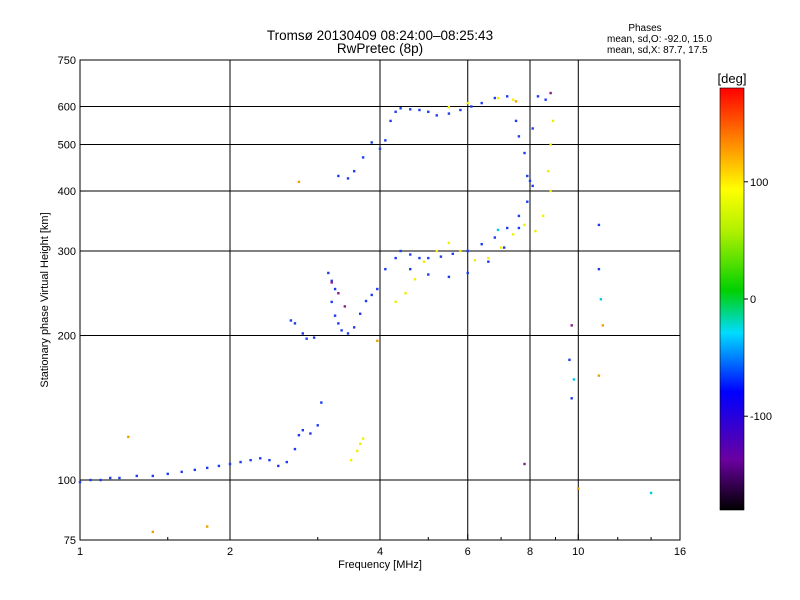 Image resolution: width=800 pixels, height=600 pixels. Describe the element at coordinates (680, 552) in the screenshot. I see `x-tick-label: 16` at that location.